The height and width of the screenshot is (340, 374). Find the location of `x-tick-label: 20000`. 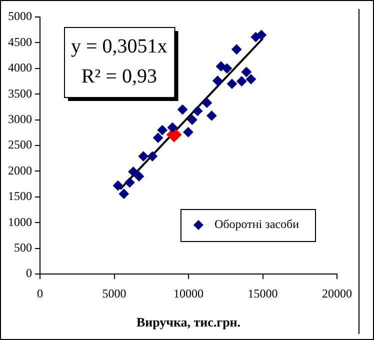

x-tick-label: 20000 is located at coordinates (337, 293).